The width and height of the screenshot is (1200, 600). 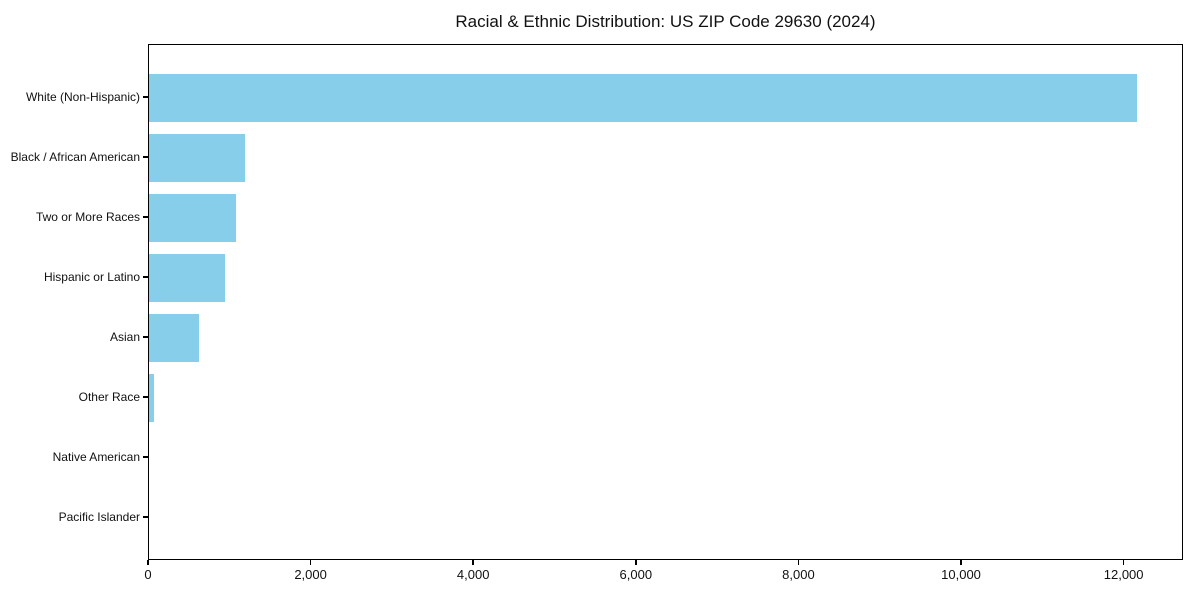 I want to click on y-label-7: Pacific Islander, so click(x=99, y=516).